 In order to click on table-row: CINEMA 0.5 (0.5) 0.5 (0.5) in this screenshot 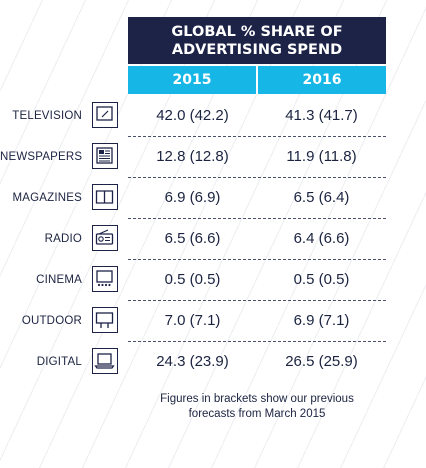, I will do `click(213, 280)`.